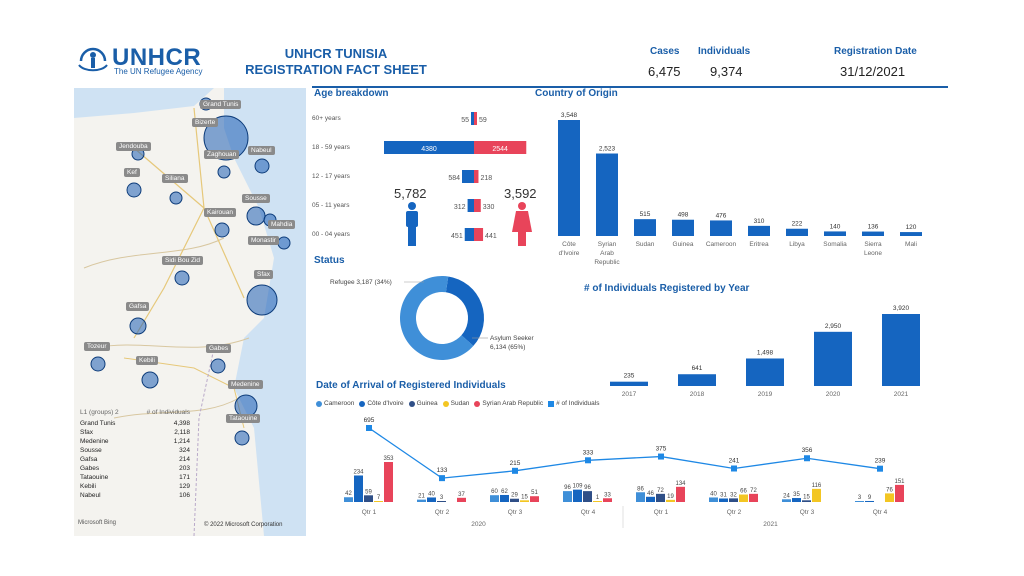  I want to click on arrival-bar-label: 24, so click(786, 496).